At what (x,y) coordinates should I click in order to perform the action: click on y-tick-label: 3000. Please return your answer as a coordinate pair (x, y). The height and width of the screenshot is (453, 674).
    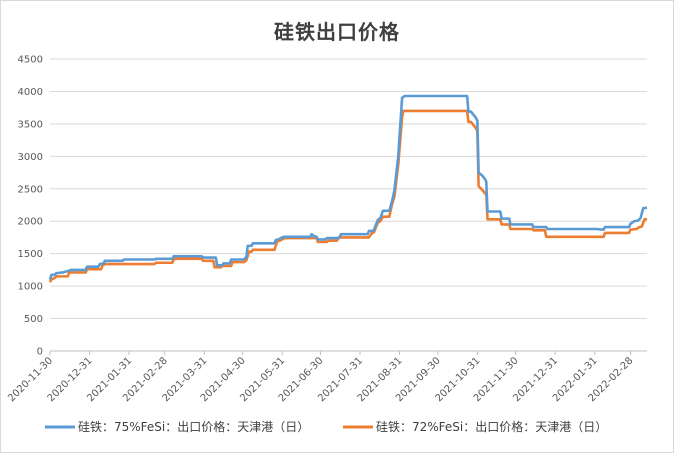
    Looking at the image, I should click on (30, 157).